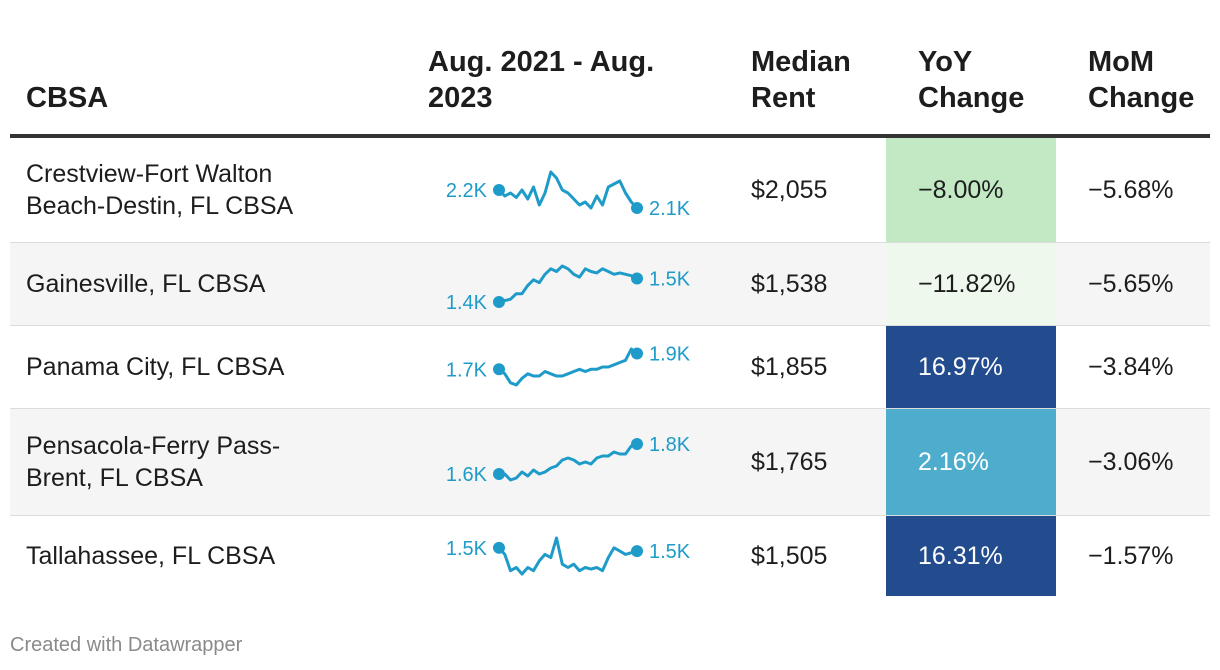  I want to click on column-header-median-rent: Median Rent, so click(801, 80).